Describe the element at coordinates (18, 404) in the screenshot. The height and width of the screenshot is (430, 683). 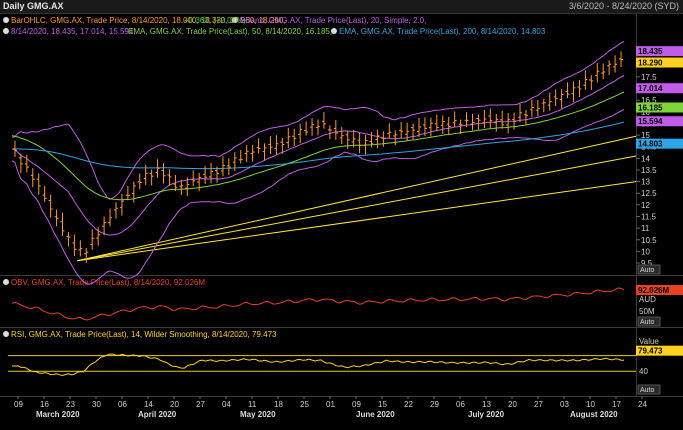
I see `x-tick-label: 09` at that location.